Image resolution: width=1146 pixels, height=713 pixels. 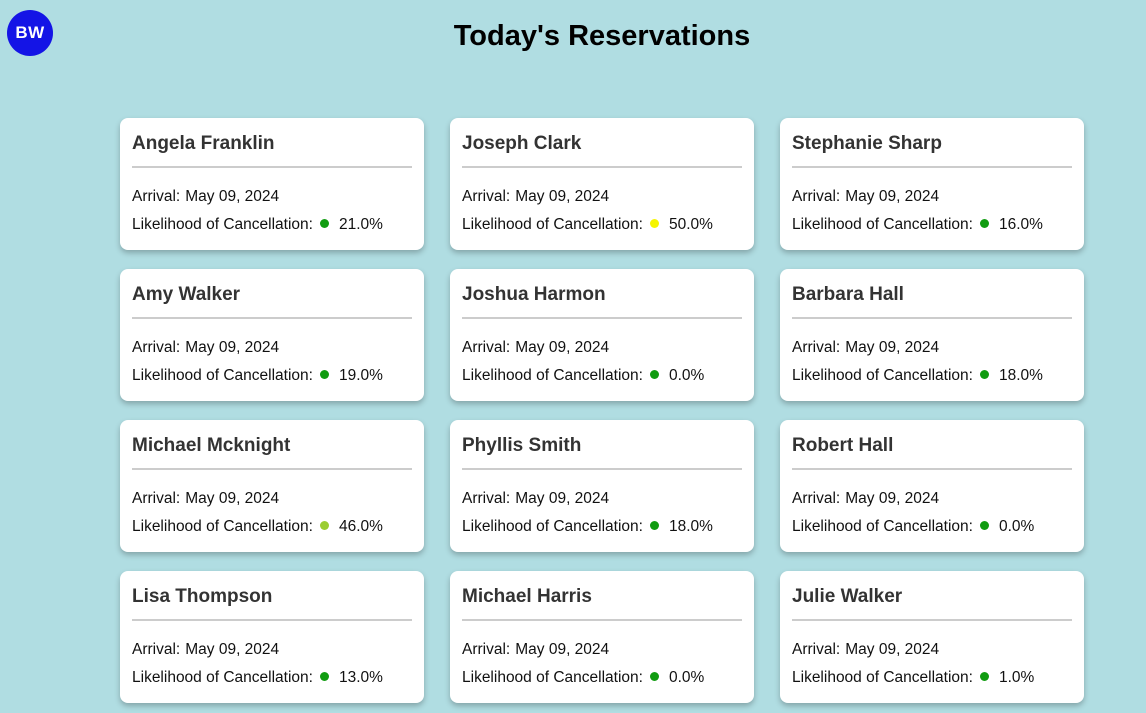 What do you see at coordinates (847, 596) in the screenshot?
I see `guest-name: Julie Walker` at bounding box center [847, 596].